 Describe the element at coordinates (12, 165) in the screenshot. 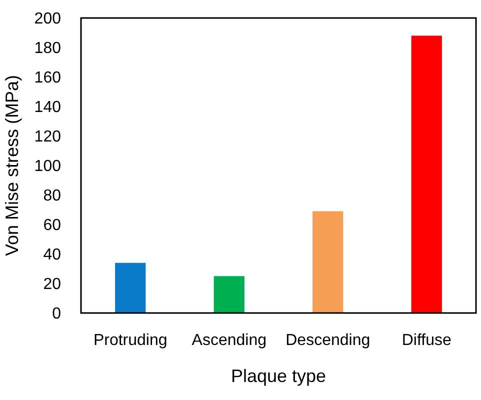

I see `y-axis-title: Von Mise stress (MPa)` at that location.